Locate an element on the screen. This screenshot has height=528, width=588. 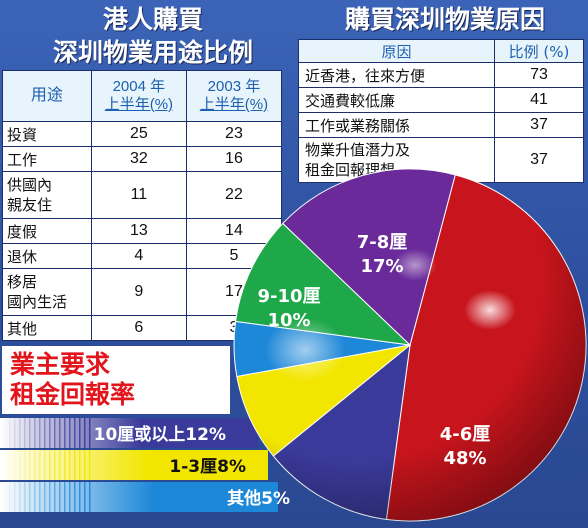
usage-value-2004: 13 is located at coordinates (138, 231).